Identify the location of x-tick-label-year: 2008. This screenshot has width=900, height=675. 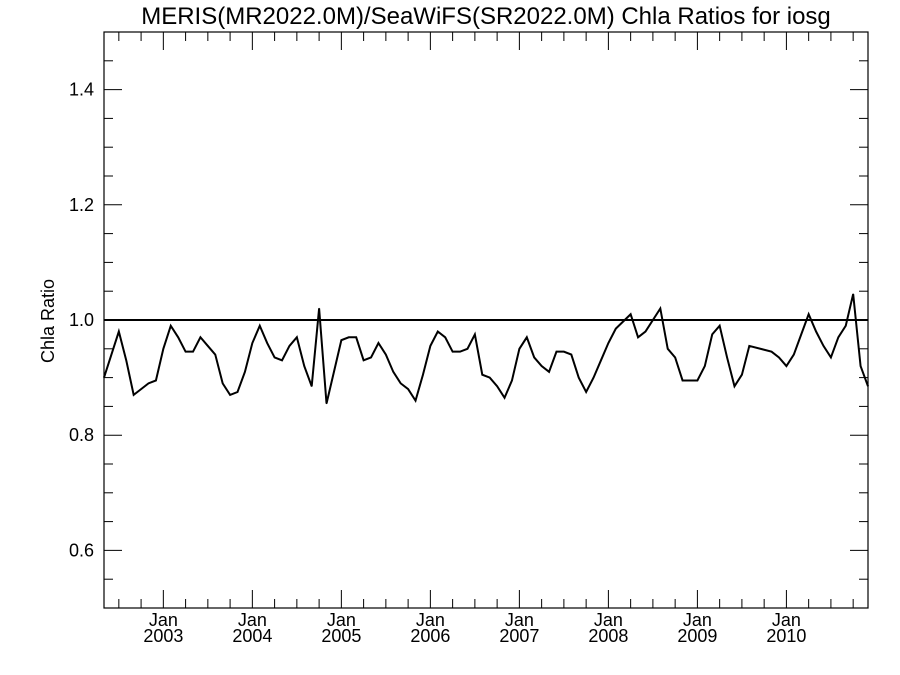
(608, 636).